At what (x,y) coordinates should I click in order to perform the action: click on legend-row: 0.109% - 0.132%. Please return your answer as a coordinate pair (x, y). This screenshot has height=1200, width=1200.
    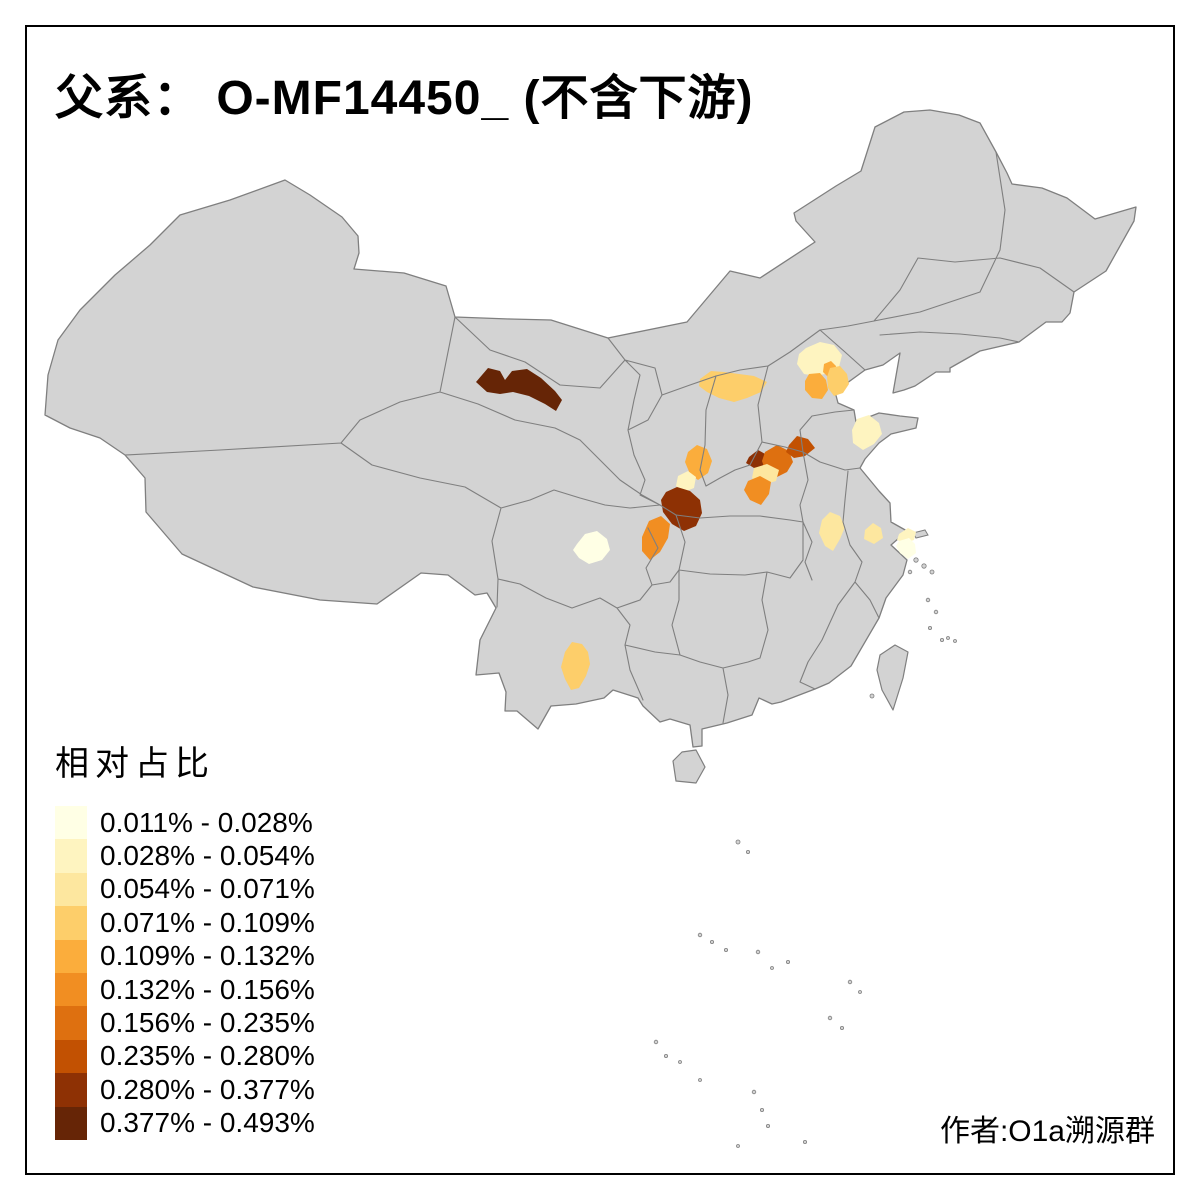
    Looking at the image, I should click on (185, 956).